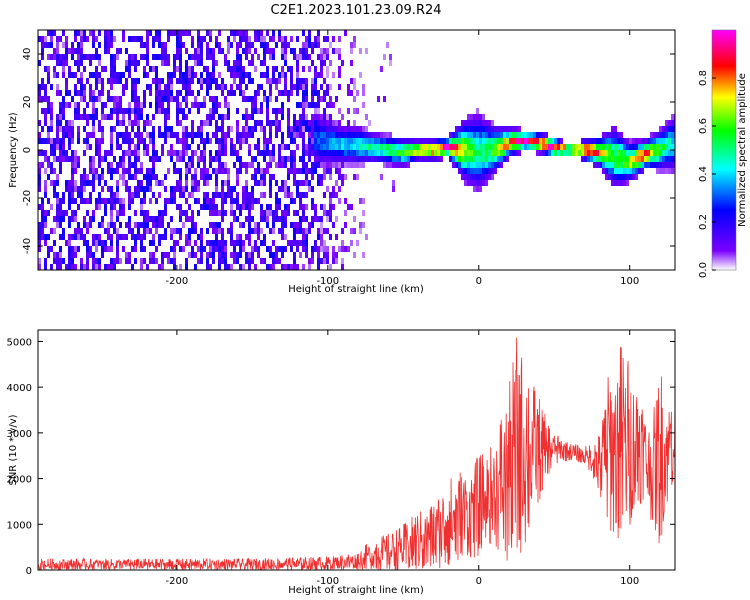 Image resolution: width=750 pixels, height=600 pixels. I want to click on y-tick-label: 3000, so click(19, 434).